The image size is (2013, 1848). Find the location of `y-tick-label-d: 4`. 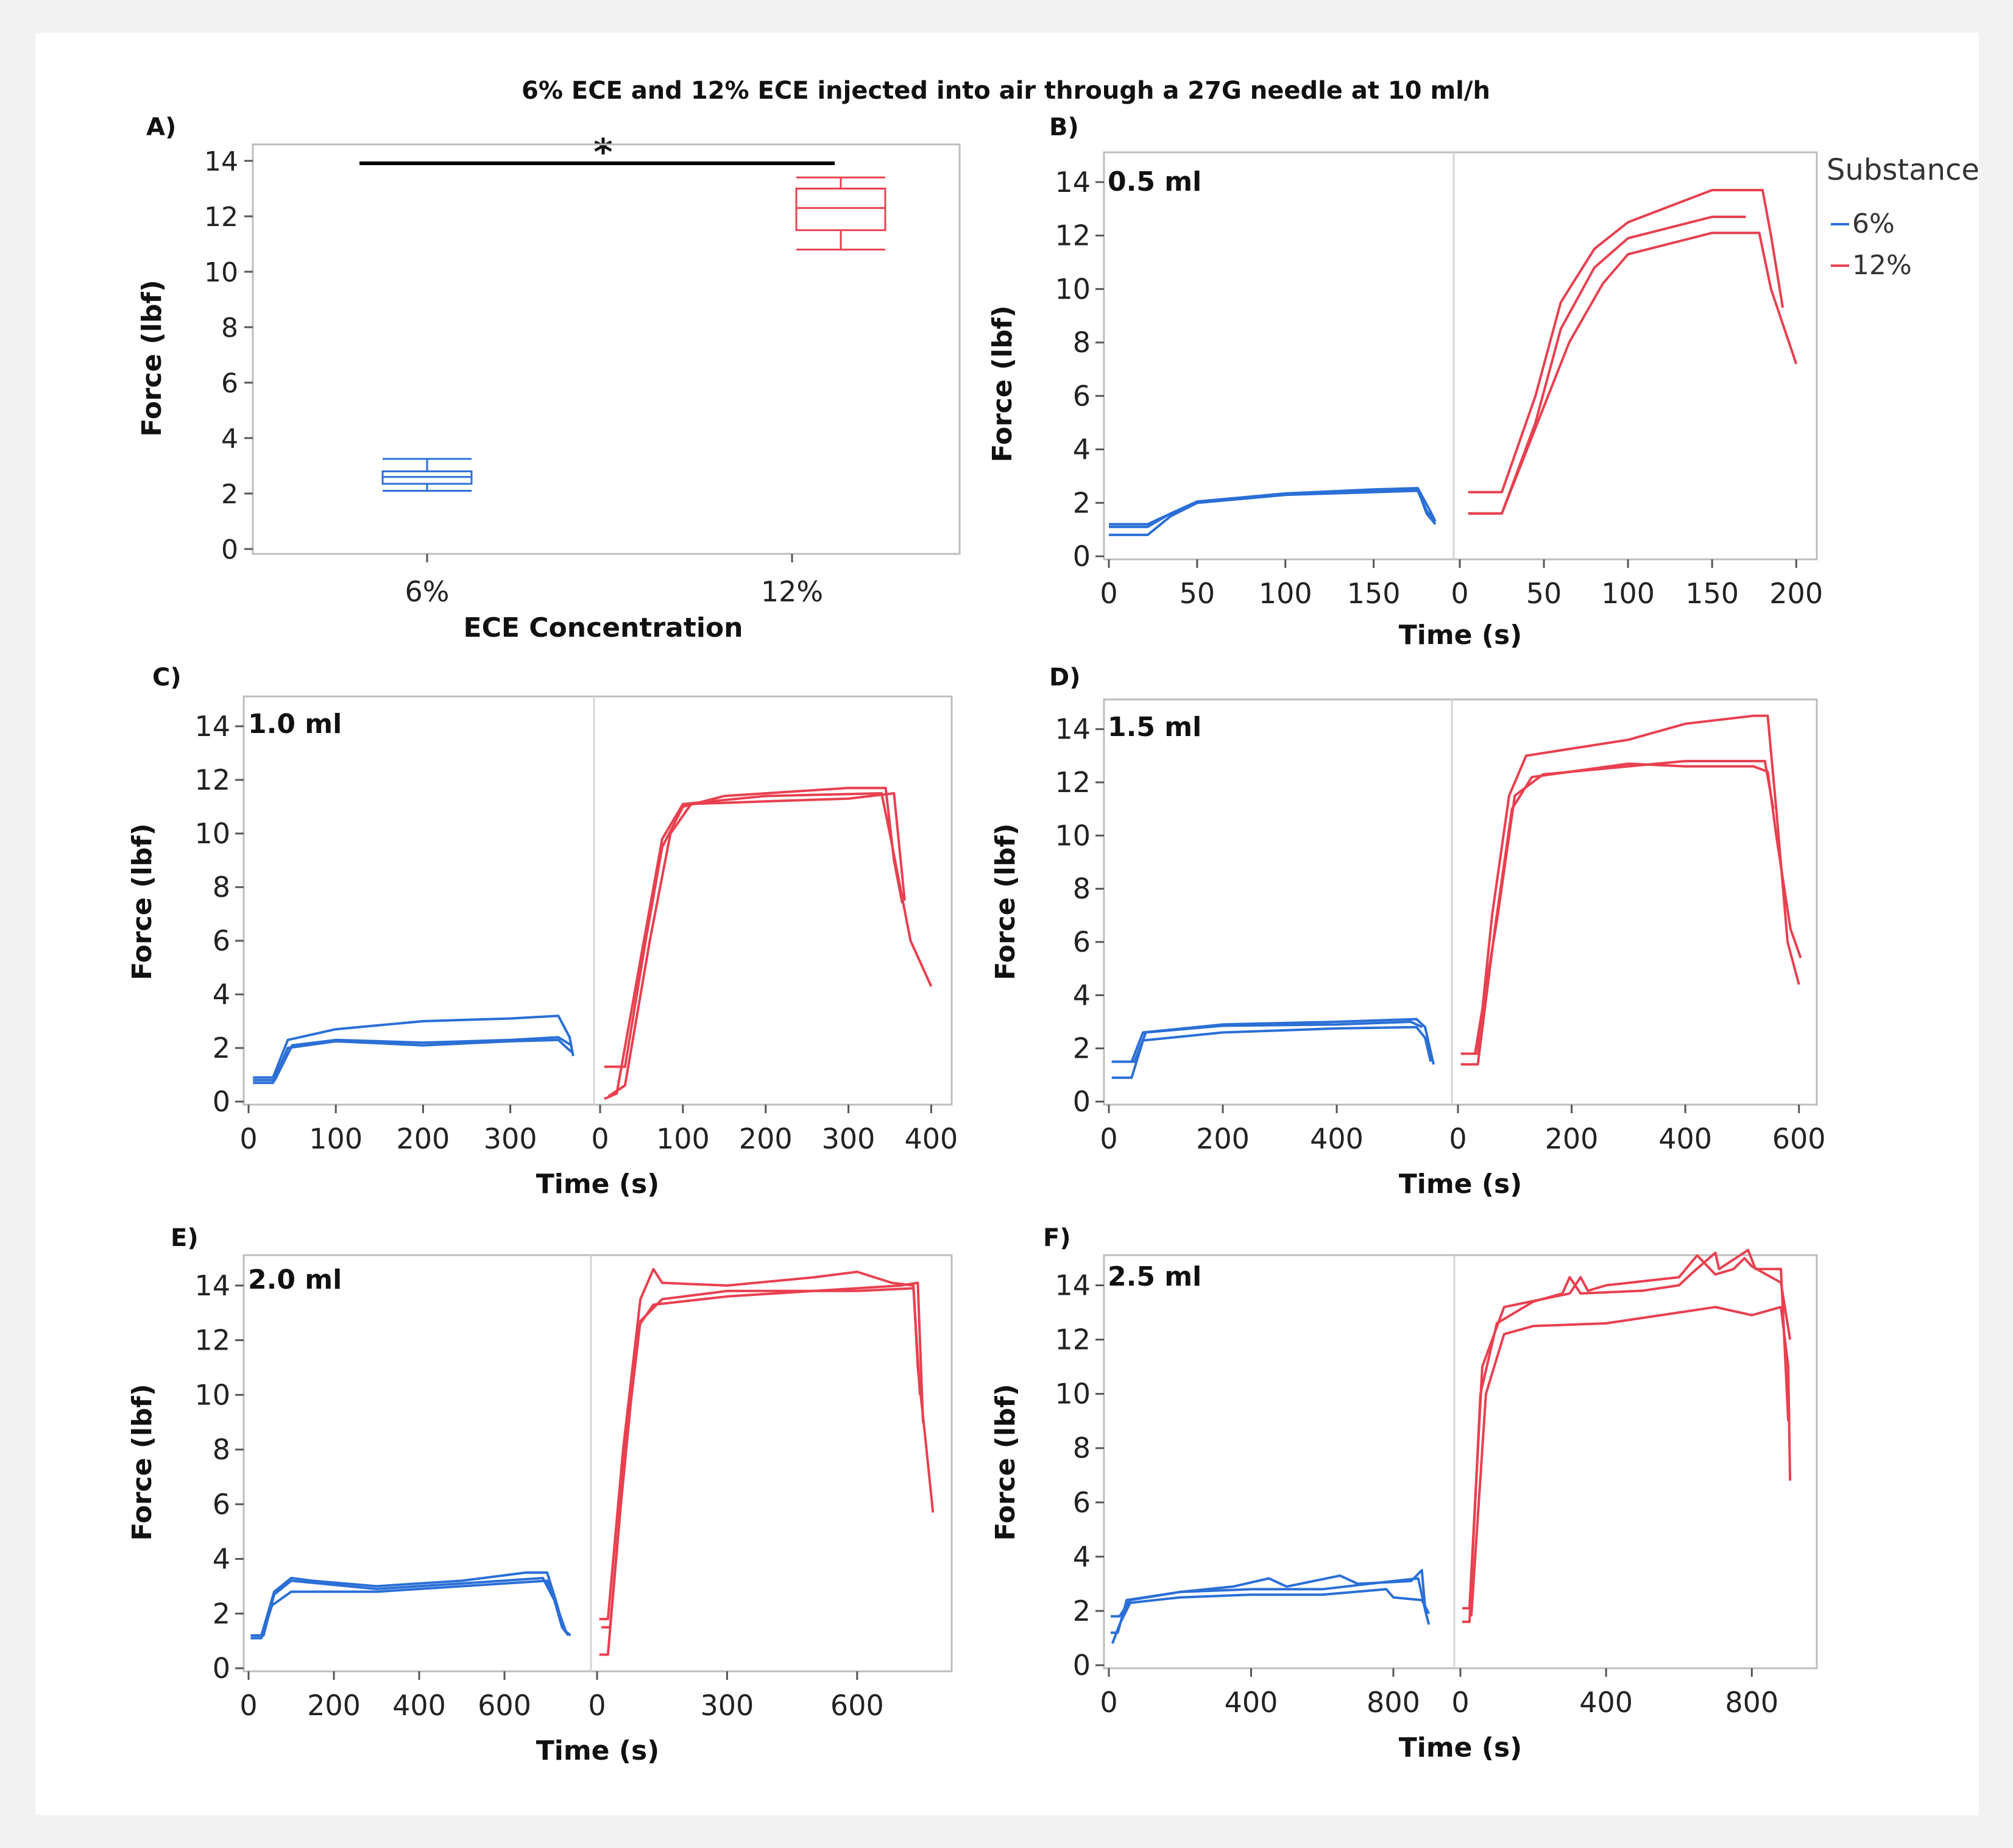

y-tick-label-d: 4 is located at coordinates (1082, 995).